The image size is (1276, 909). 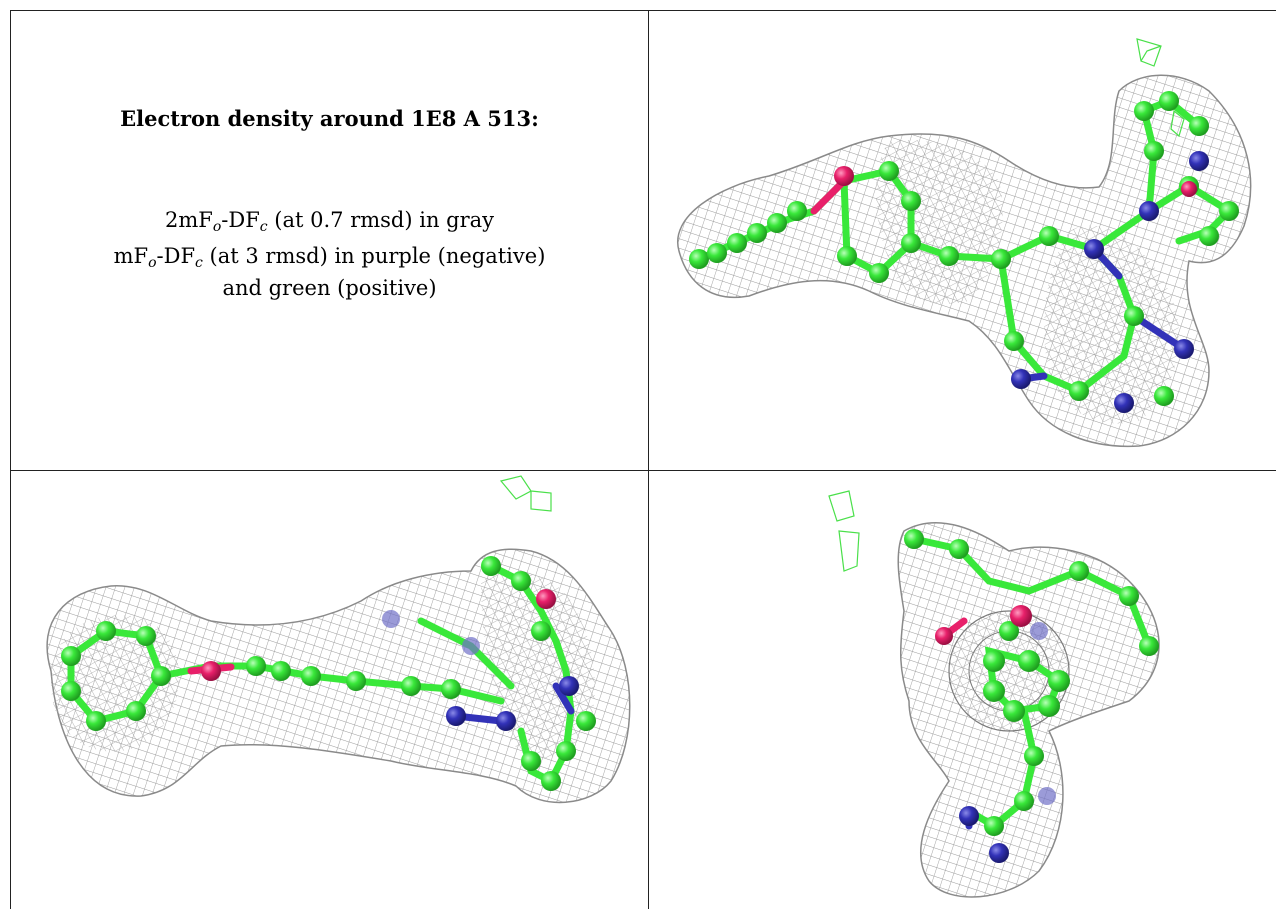 What do you see at coordinates (188, 220) in the screenshot?
I see `caption-line1-pre: 2mF` at bounding box center [188, 220].